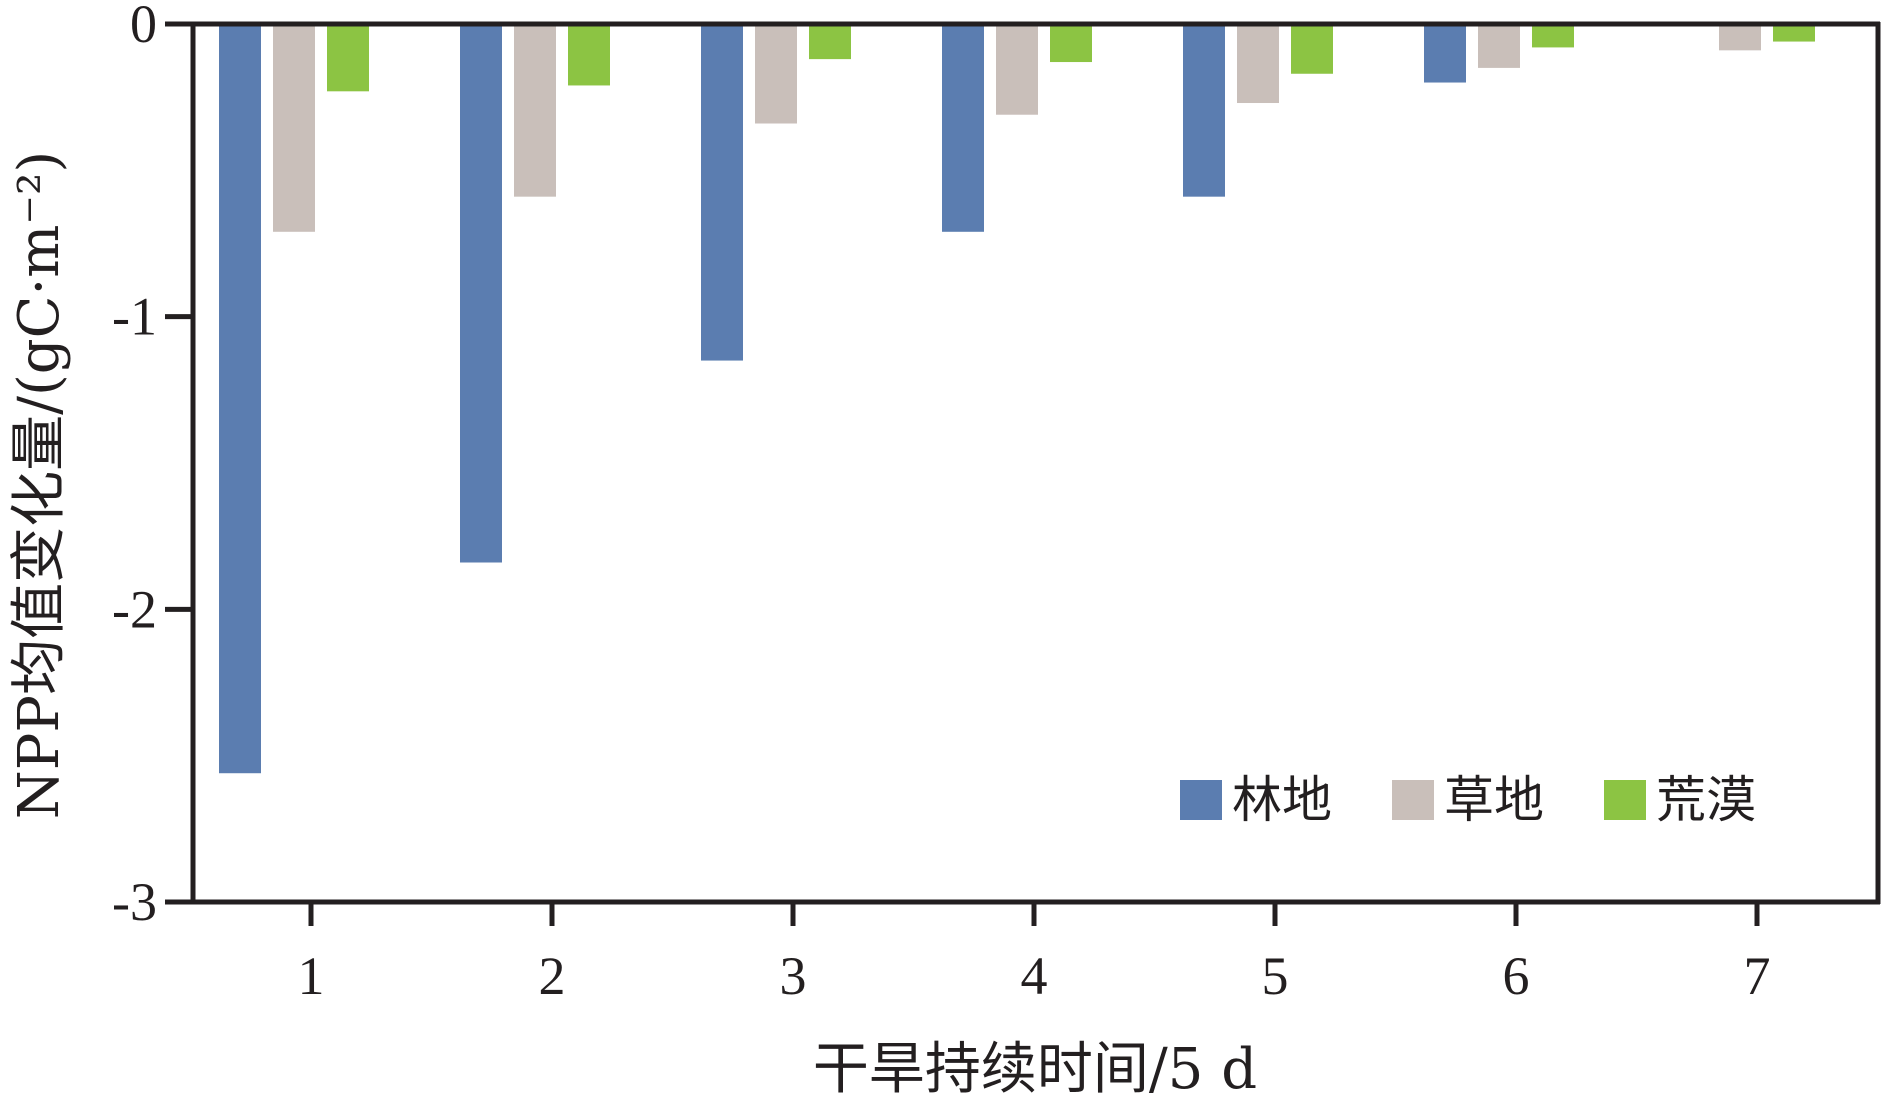  I want to click on bar-林地-3, so click(722, 192).